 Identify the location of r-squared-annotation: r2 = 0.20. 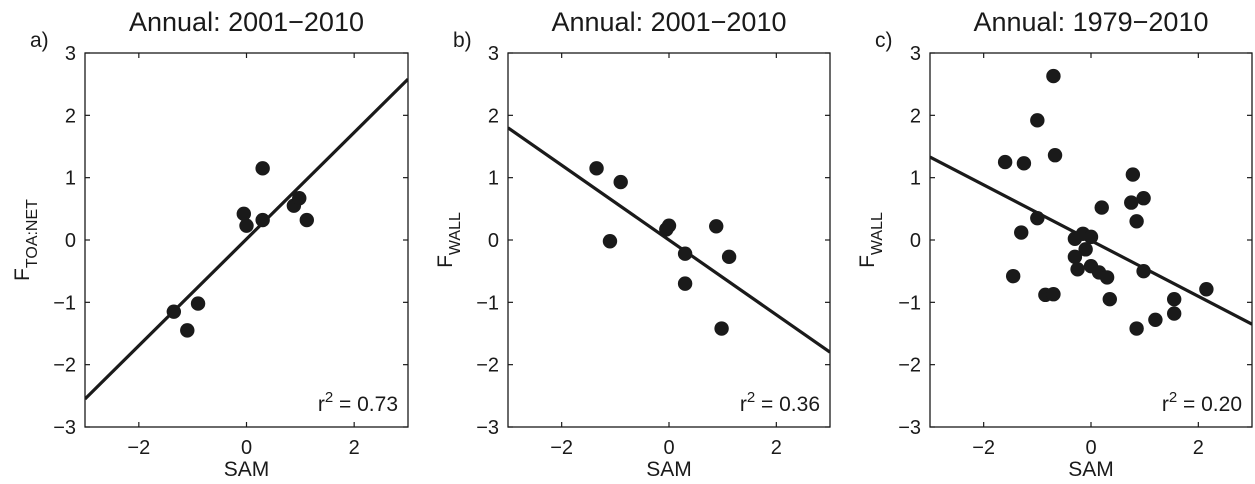
(1202, 402).